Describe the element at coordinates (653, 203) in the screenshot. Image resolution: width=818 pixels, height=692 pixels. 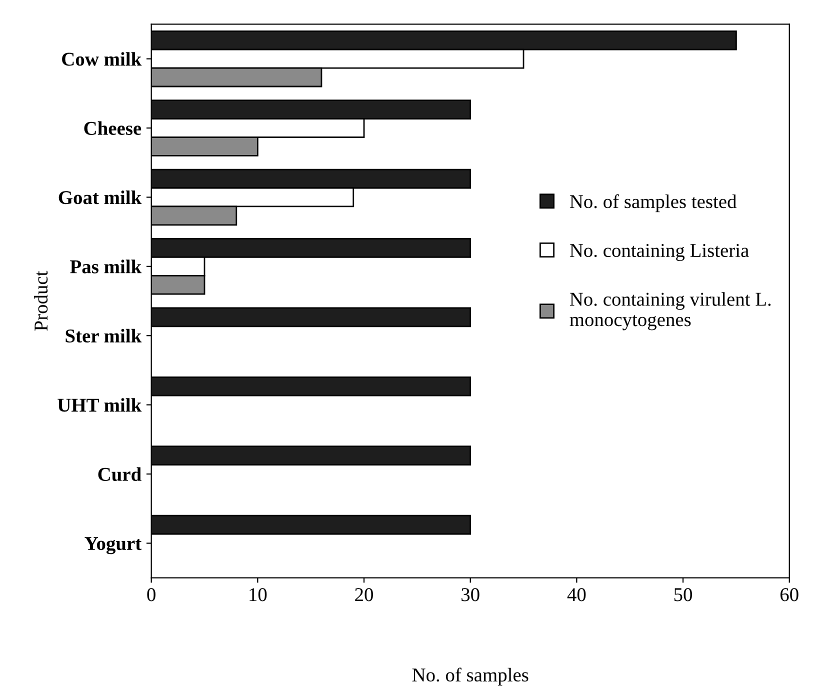
I see `legend-label: No. of samples tested` at that location.